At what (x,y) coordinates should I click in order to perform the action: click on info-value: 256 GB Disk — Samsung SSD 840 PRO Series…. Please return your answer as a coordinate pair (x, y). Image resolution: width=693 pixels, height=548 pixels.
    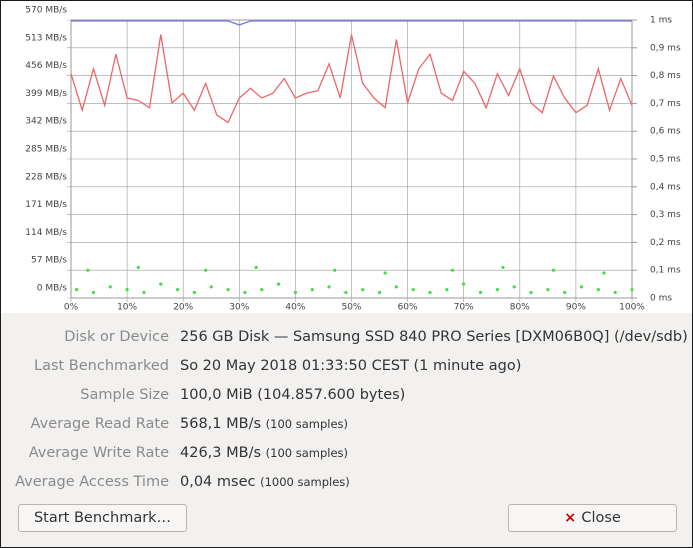
    Looking at the image, I should click on (434, 337).